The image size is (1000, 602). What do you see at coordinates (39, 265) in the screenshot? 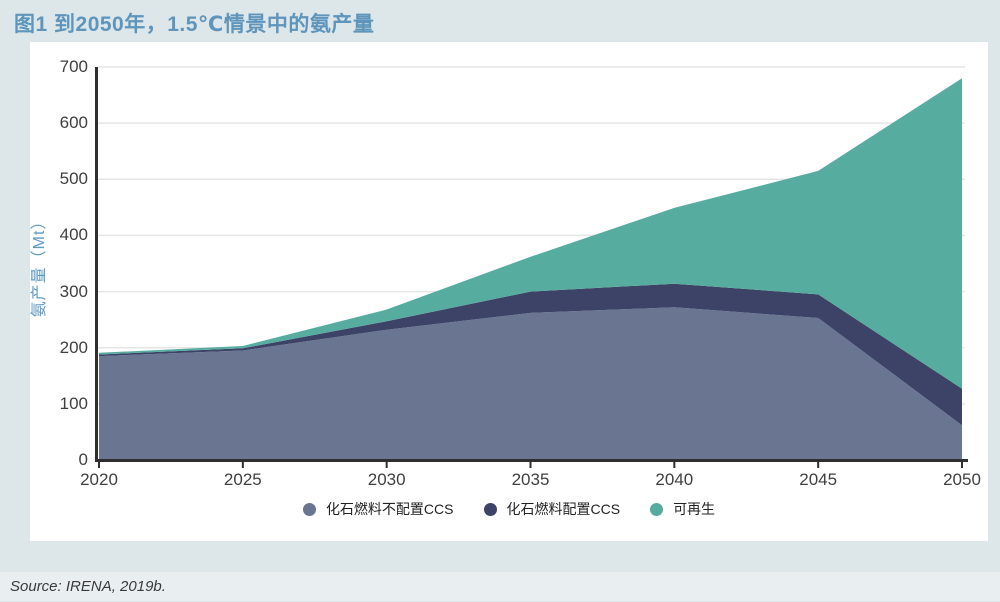
I see `y-axis-title: 氨产量（Mt）` at bounding box center [39, 265].